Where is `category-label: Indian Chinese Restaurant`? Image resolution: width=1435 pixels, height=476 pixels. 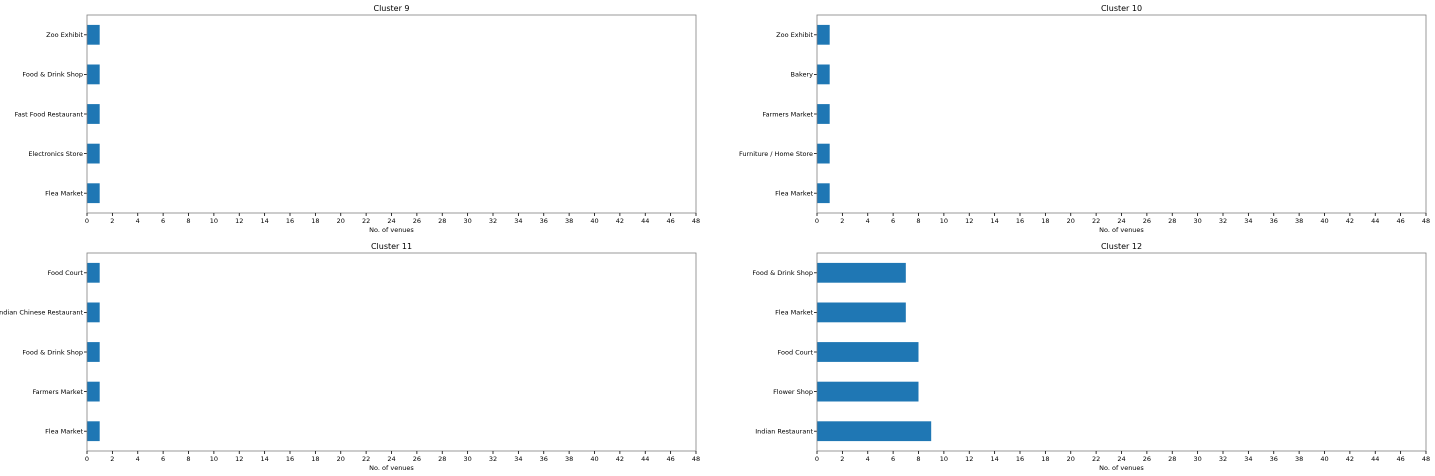 category-label: Indian Chinese Restaurant is located at coordinates (41, 313).